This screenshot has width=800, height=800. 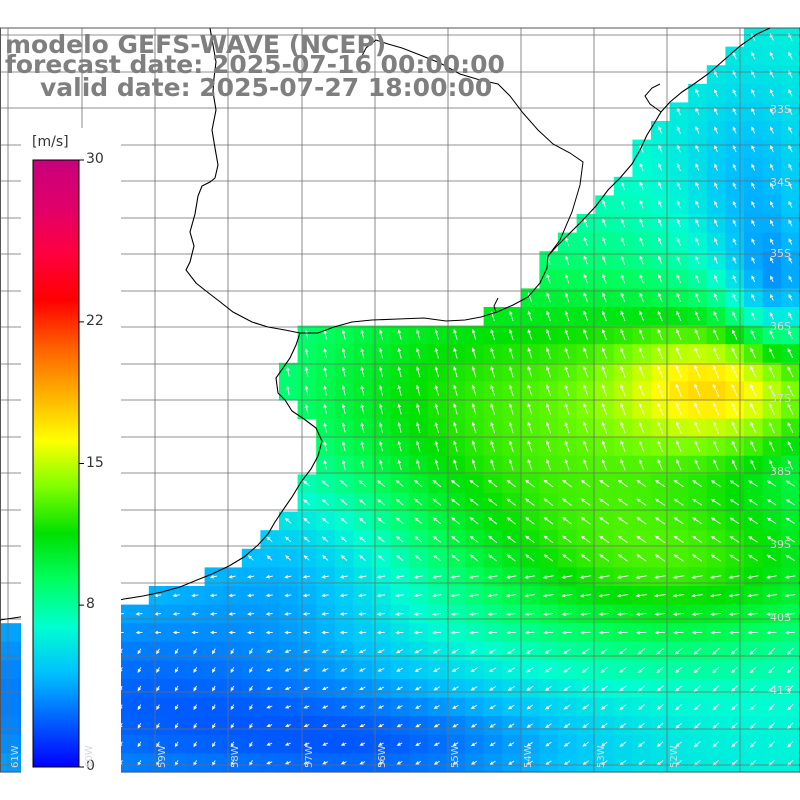 What do you see at coordinates (780, 326) in the screenshot?
I see `latitude-label: 36S` at bounding box center [780, 326].